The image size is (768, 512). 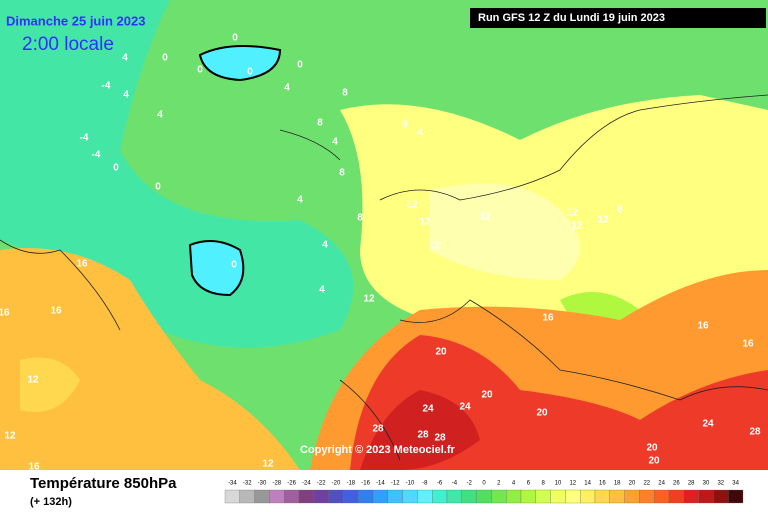 What do you see at coordinates (395, 484) in the screenshot?
I see `scale-label: -12` at bounding box center [395, 484].